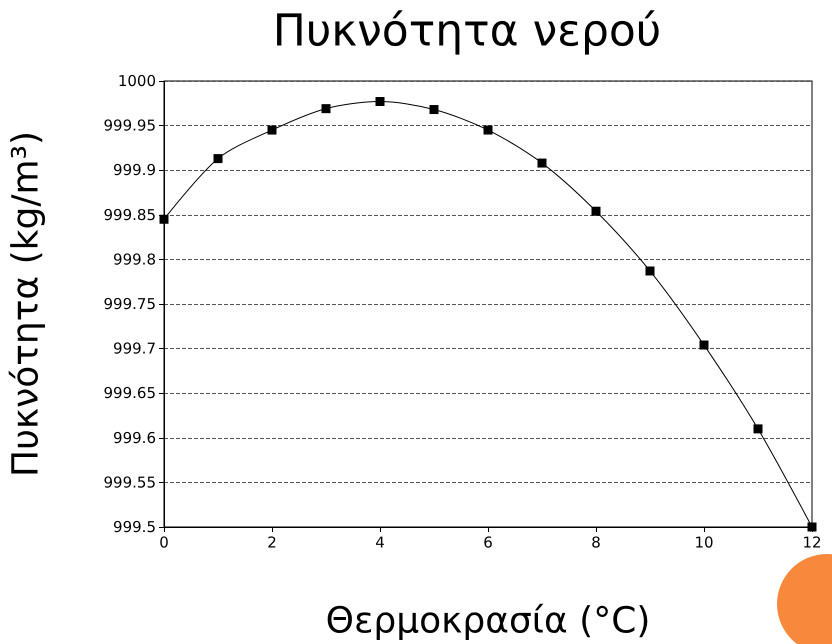  I want to click on y-tick-label: 999.6, so click(134, 437).